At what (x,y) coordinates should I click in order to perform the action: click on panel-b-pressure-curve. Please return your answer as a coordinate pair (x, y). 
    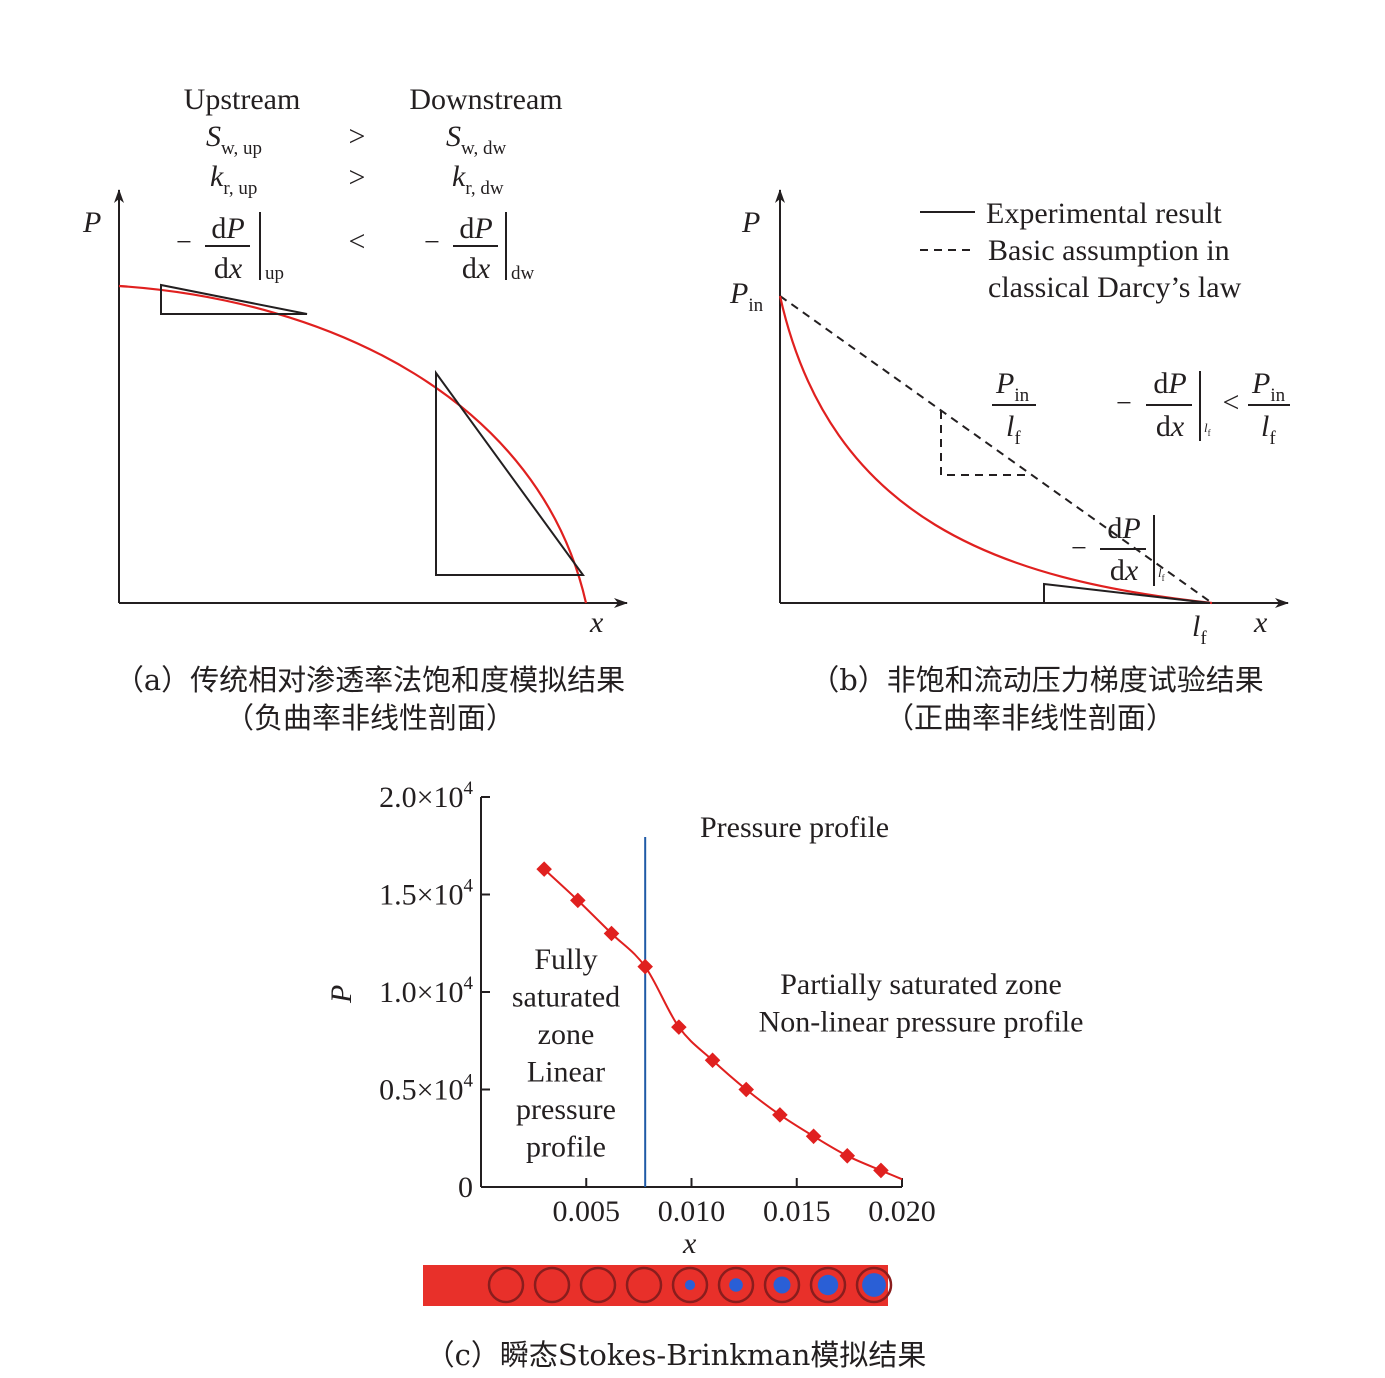
    Looking at the image, I should click on (995, 450).